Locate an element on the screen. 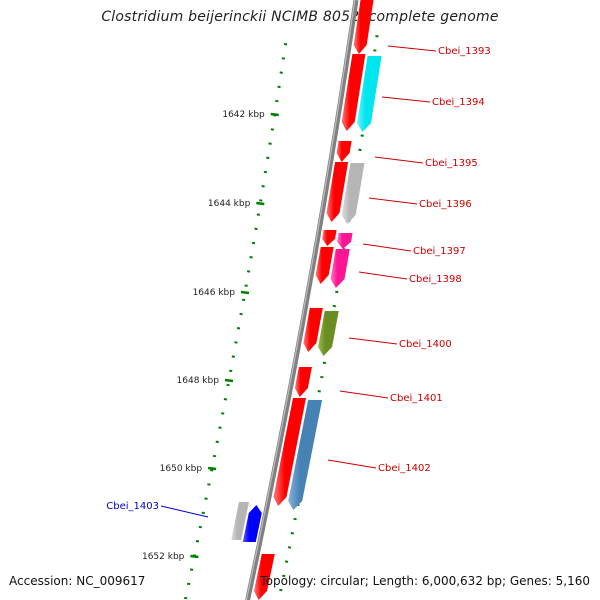 The height and width of the screenshot is (600, 600). scale-tick-label: 1648 kbp is located at coordinates (198, 381).